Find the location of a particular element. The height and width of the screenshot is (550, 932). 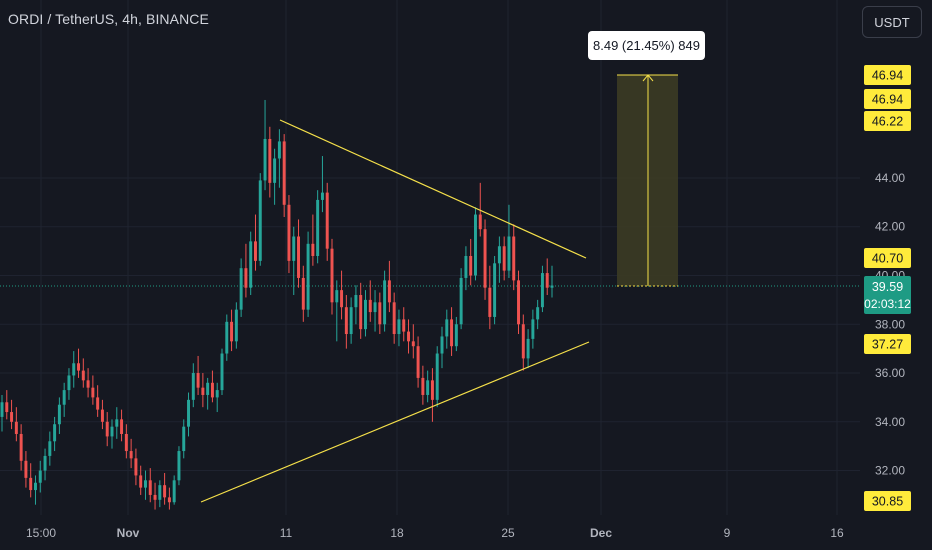

price-tick-label: 34.00 is located at coordinates (890, 422).